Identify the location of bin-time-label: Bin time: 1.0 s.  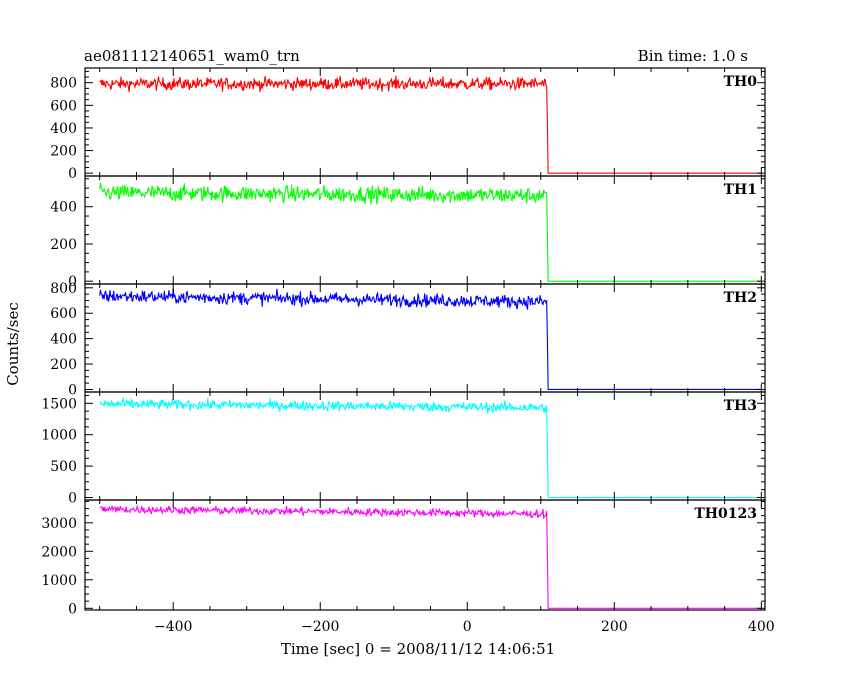
(693, 56).